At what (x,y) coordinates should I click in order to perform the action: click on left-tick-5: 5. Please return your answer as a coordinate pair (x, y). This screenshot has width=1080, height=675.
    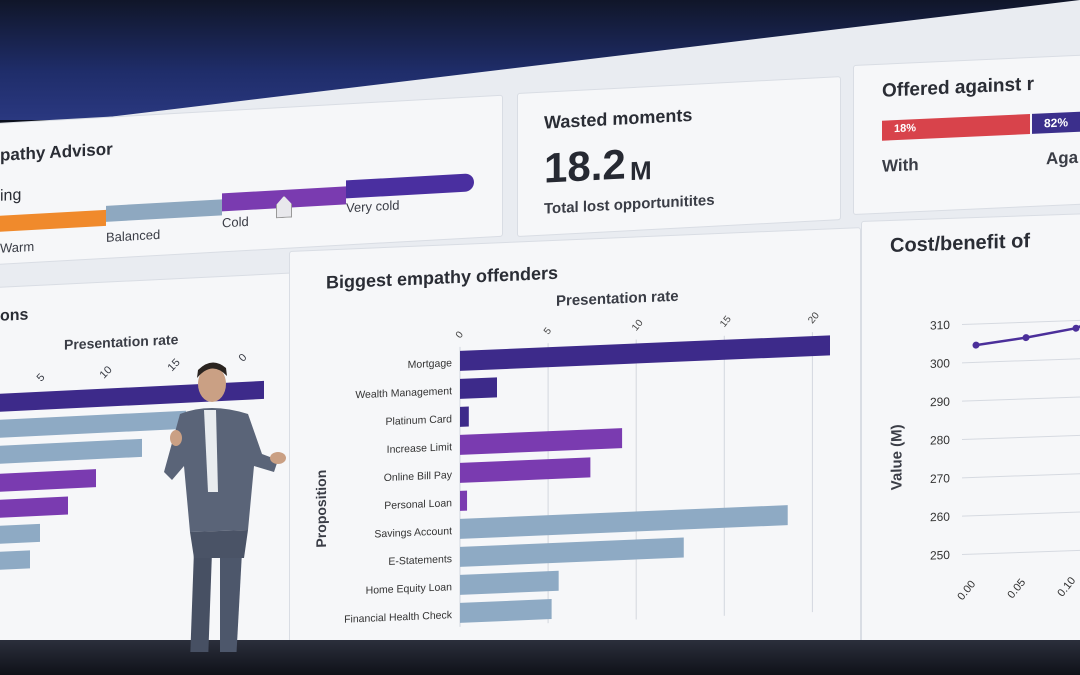
    Looking at the image, I should click on (41, 378).